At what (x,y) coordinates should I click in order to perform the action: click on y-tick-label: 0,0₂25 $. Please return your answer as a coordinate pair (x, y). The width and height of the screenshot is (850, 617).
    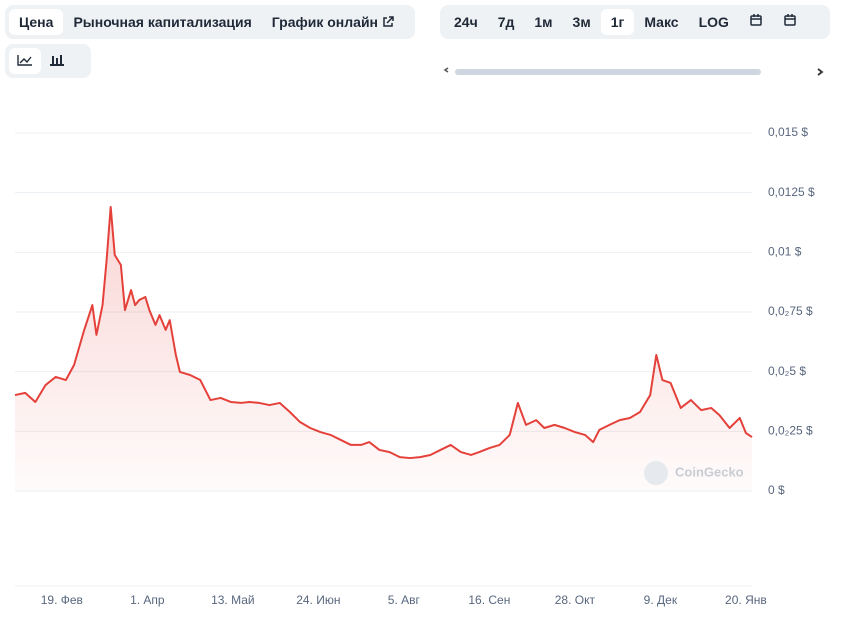
    Looking at the image, I should click on (790, 431).